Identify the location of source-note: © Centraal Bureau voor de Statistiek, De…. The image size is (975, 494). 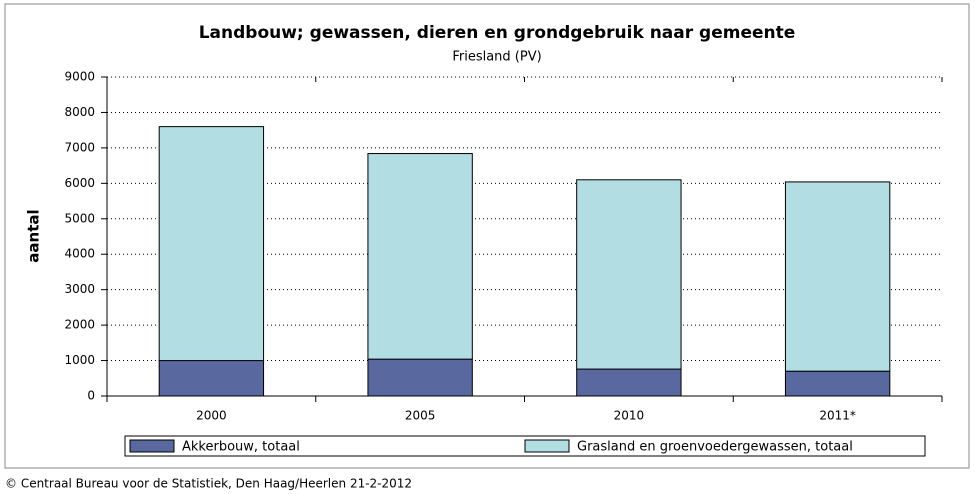
(208, 484).